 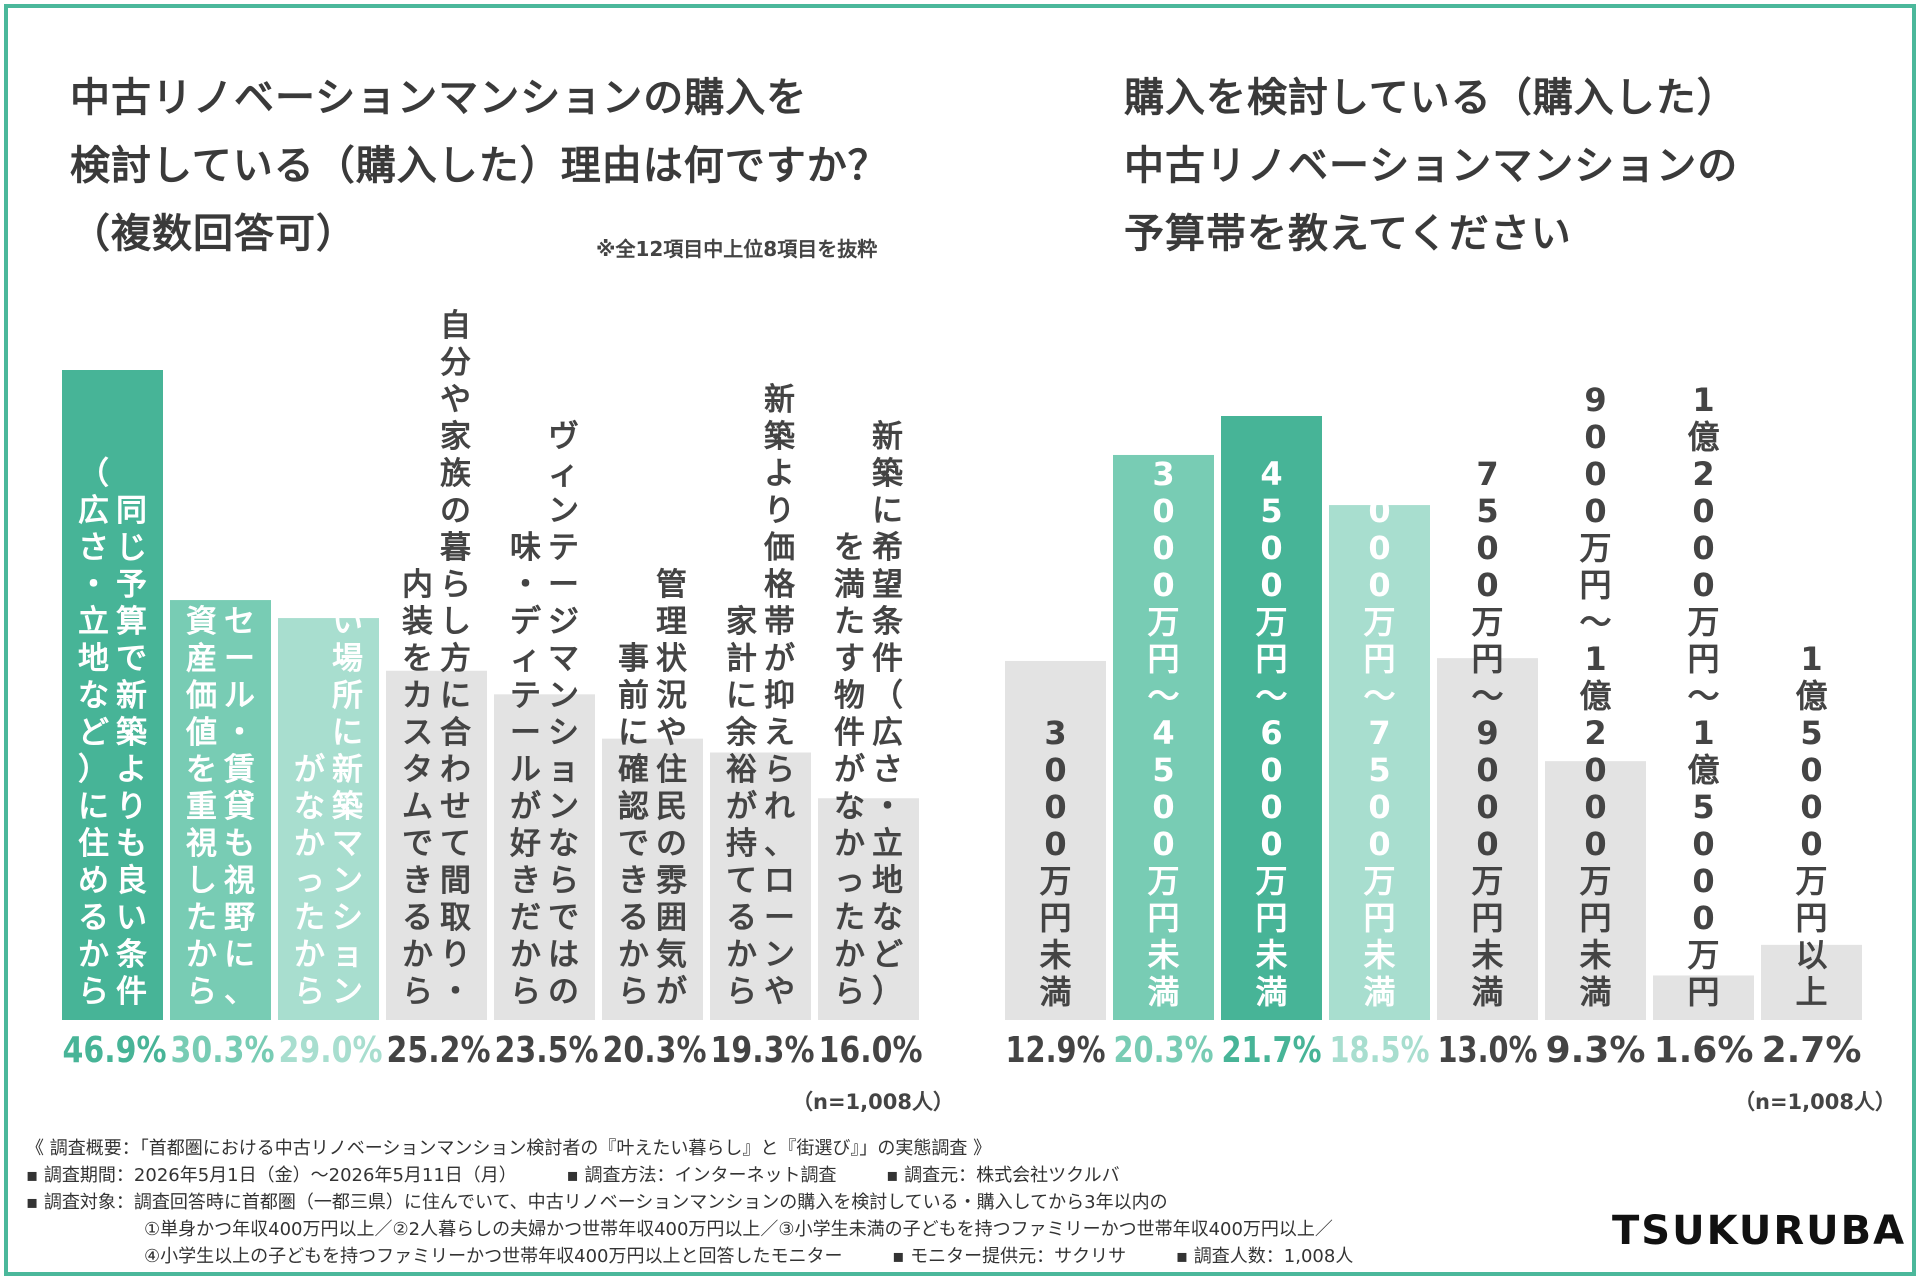 I want to click on svg-text: 裕, so click(x=741, y=770).